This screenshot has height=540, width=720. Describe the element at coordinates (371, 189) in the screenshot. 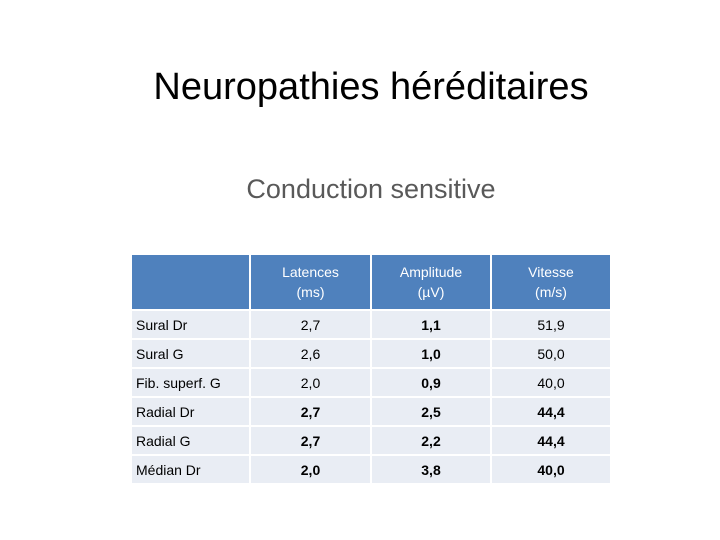

I see `slide-subtitle: Conduction sensitive` at that location.